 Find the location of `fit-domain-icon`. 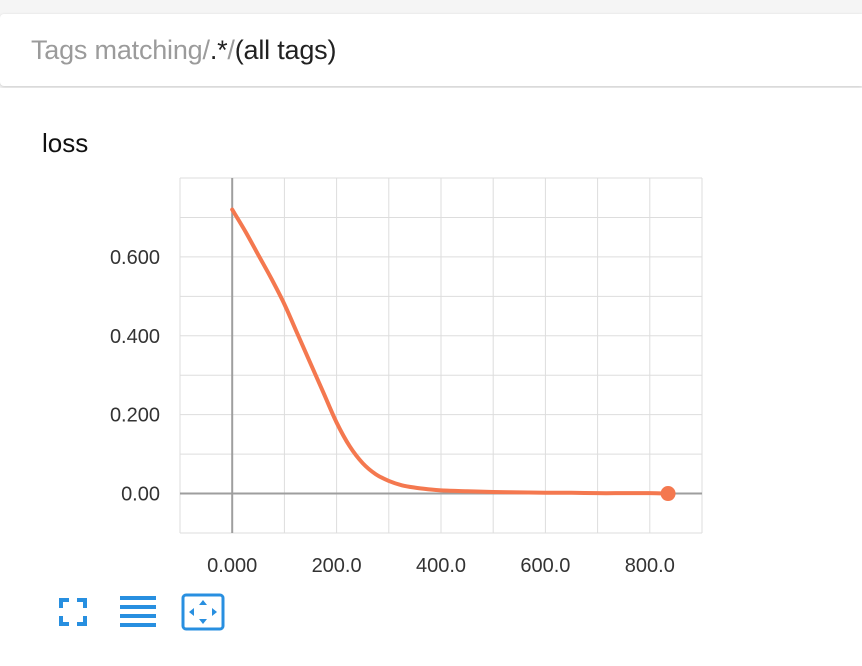

fit-domain-icon is located at coordinates (203, 612).